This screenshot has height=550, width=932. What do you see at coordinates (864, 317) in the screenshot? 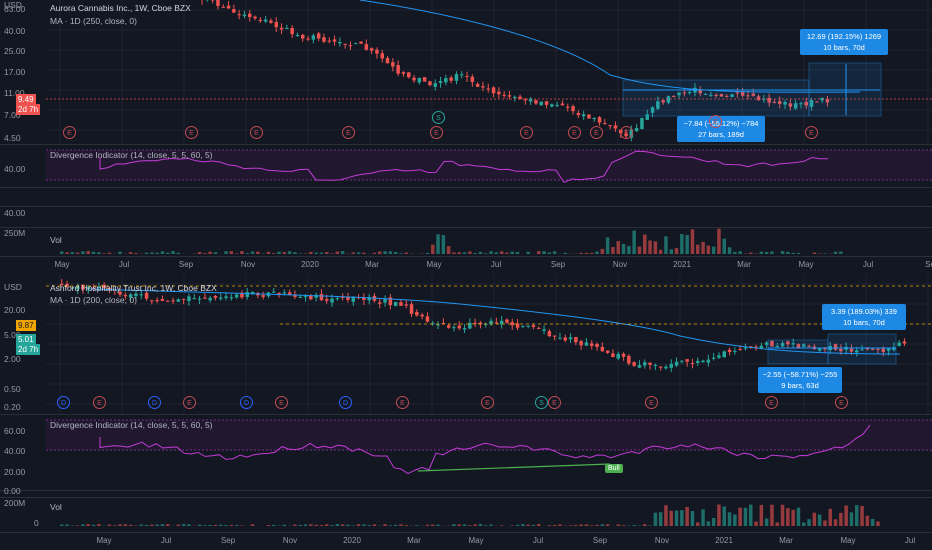
I see `bottom-measure-up: 3.39 (189.03%) 339 10 bars, 70d` at bounding box center [864, 317].